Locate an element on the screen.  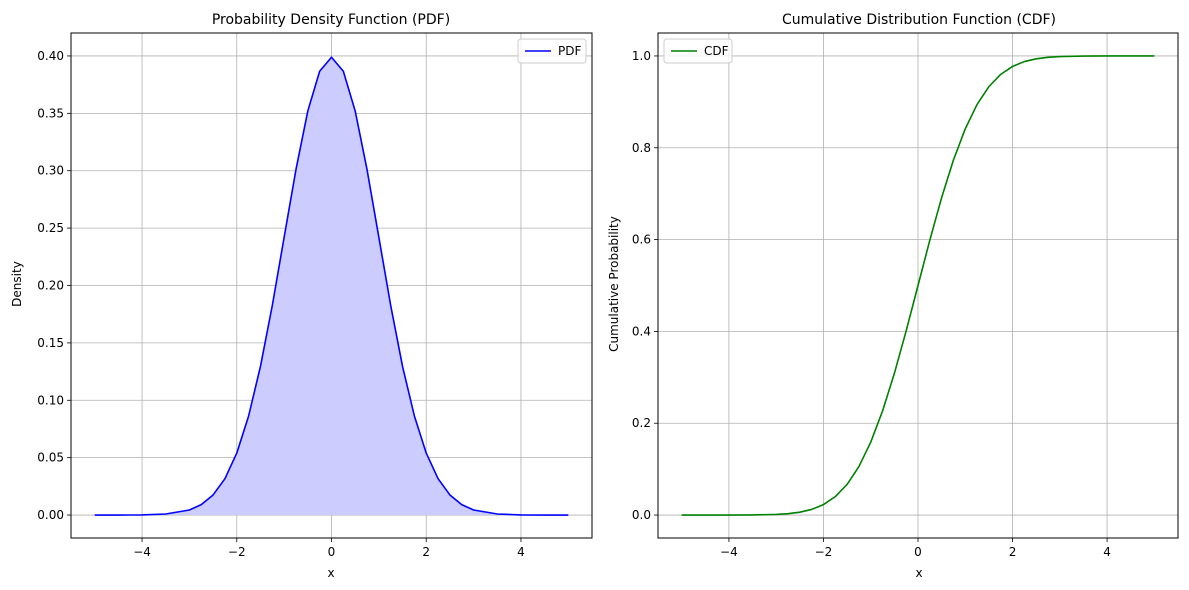
pdf-y-tick-label: 0.40 is located at coordinates (50, 56).